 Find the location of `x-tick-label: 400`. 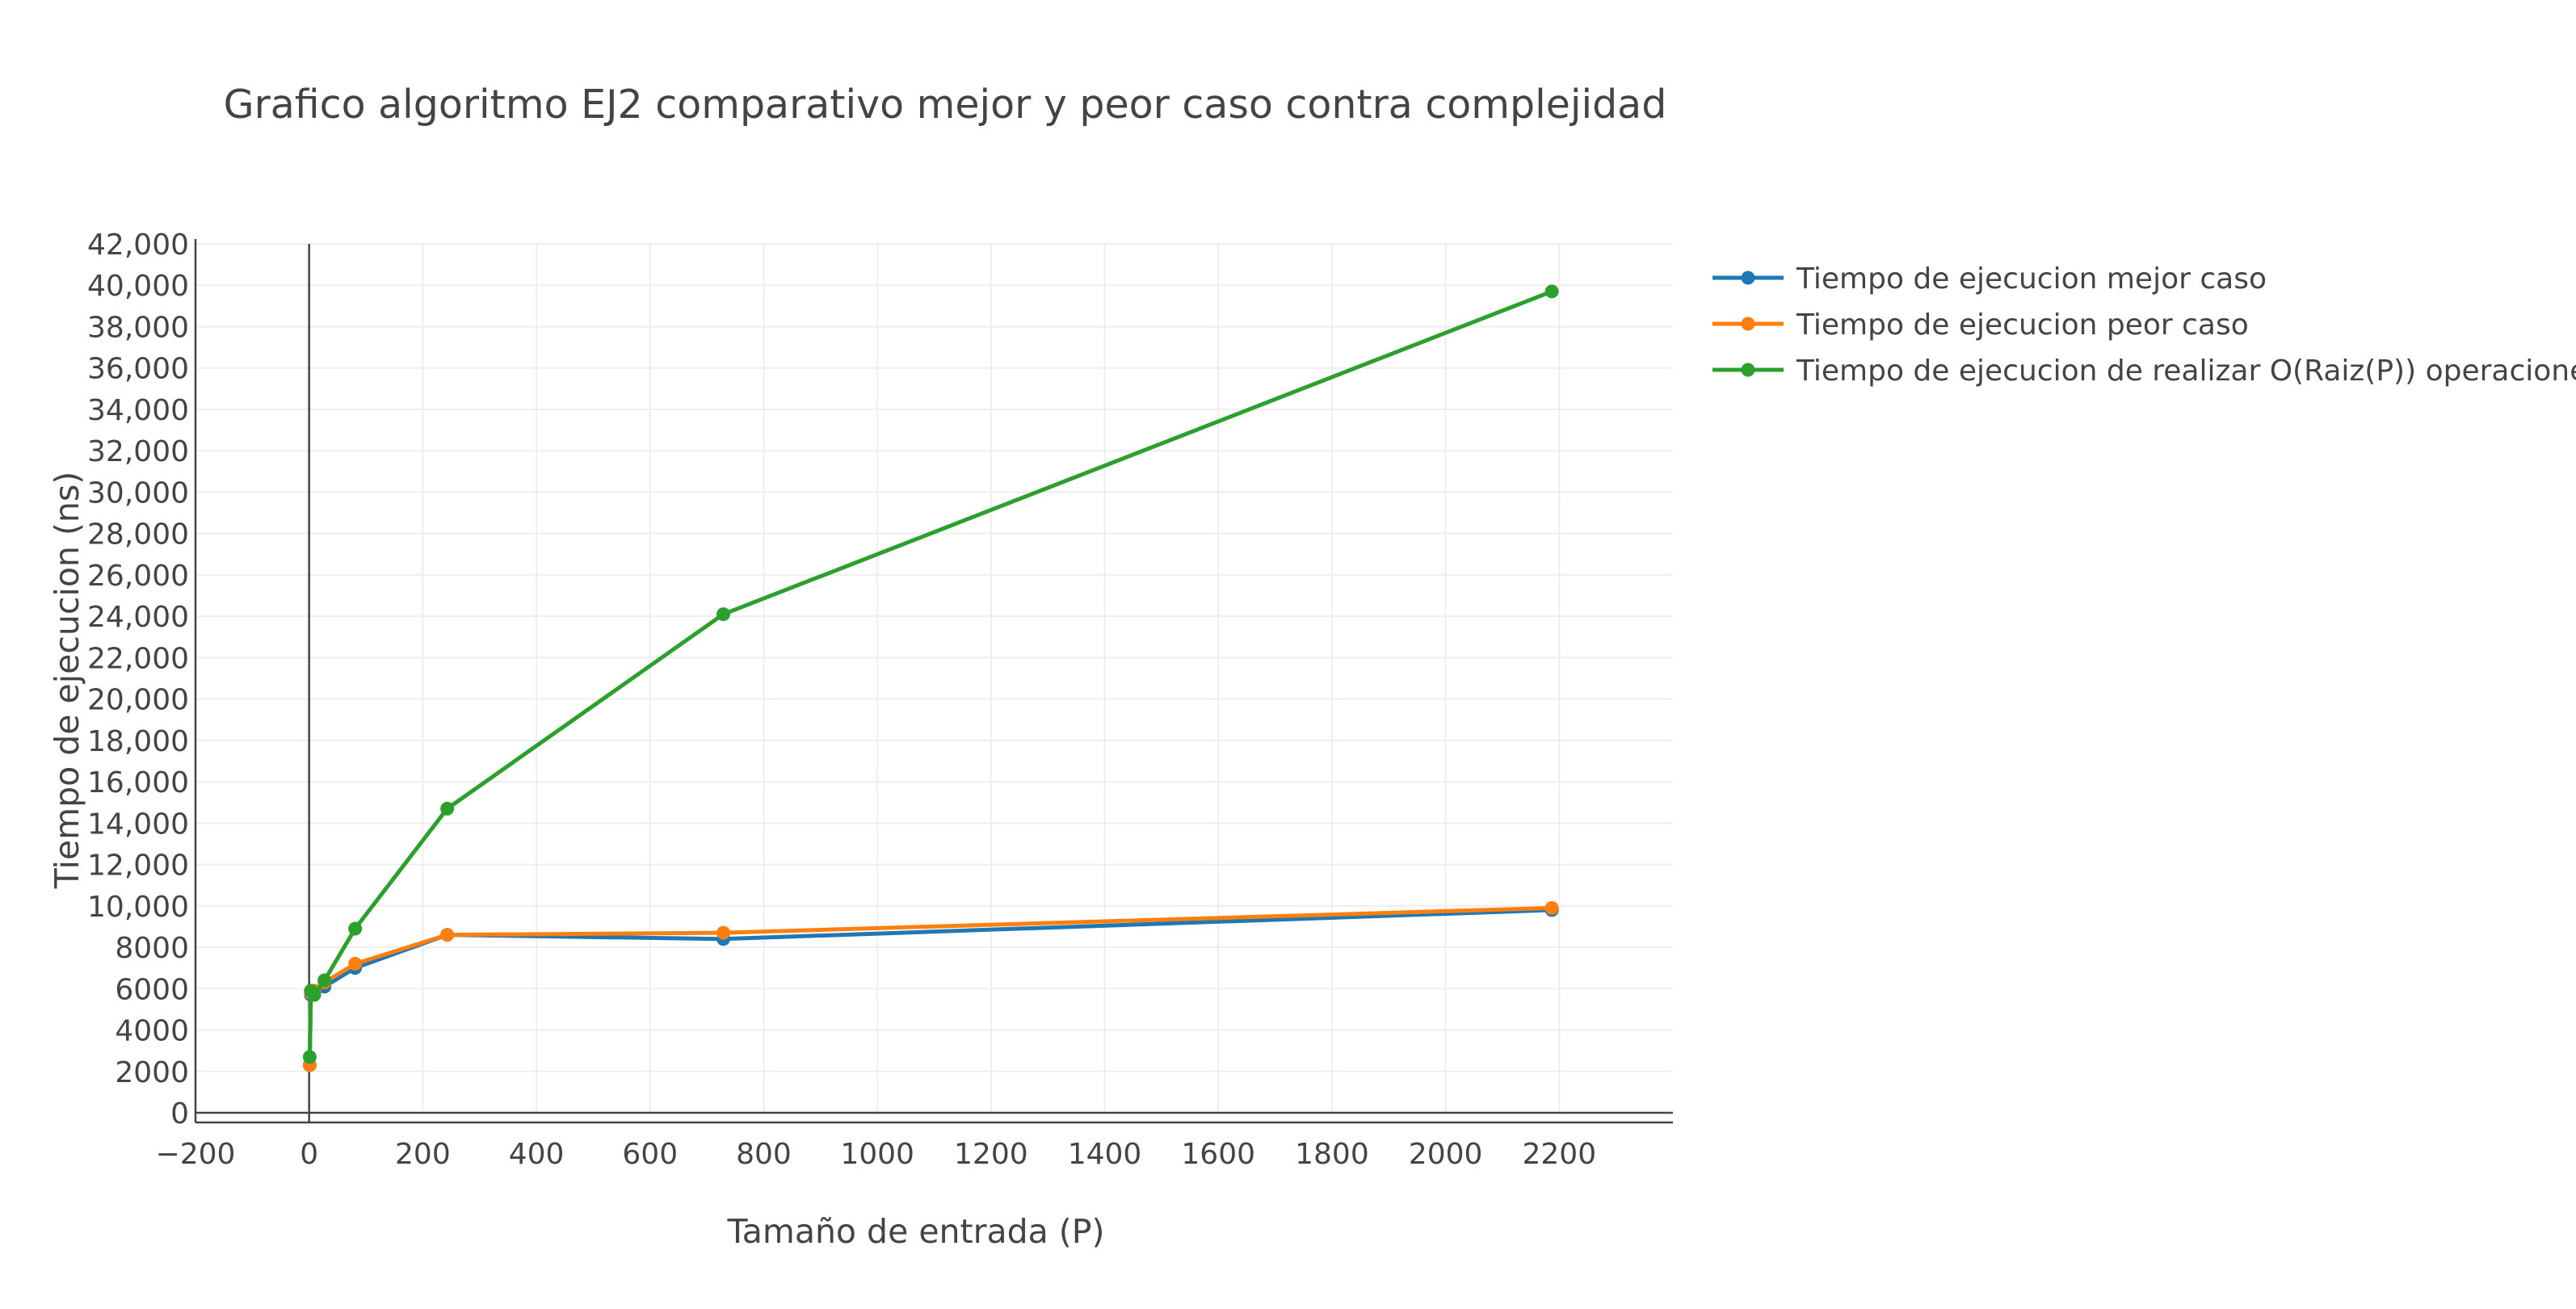

x-tick-label: 400 is located at coordinates (537, 1154).